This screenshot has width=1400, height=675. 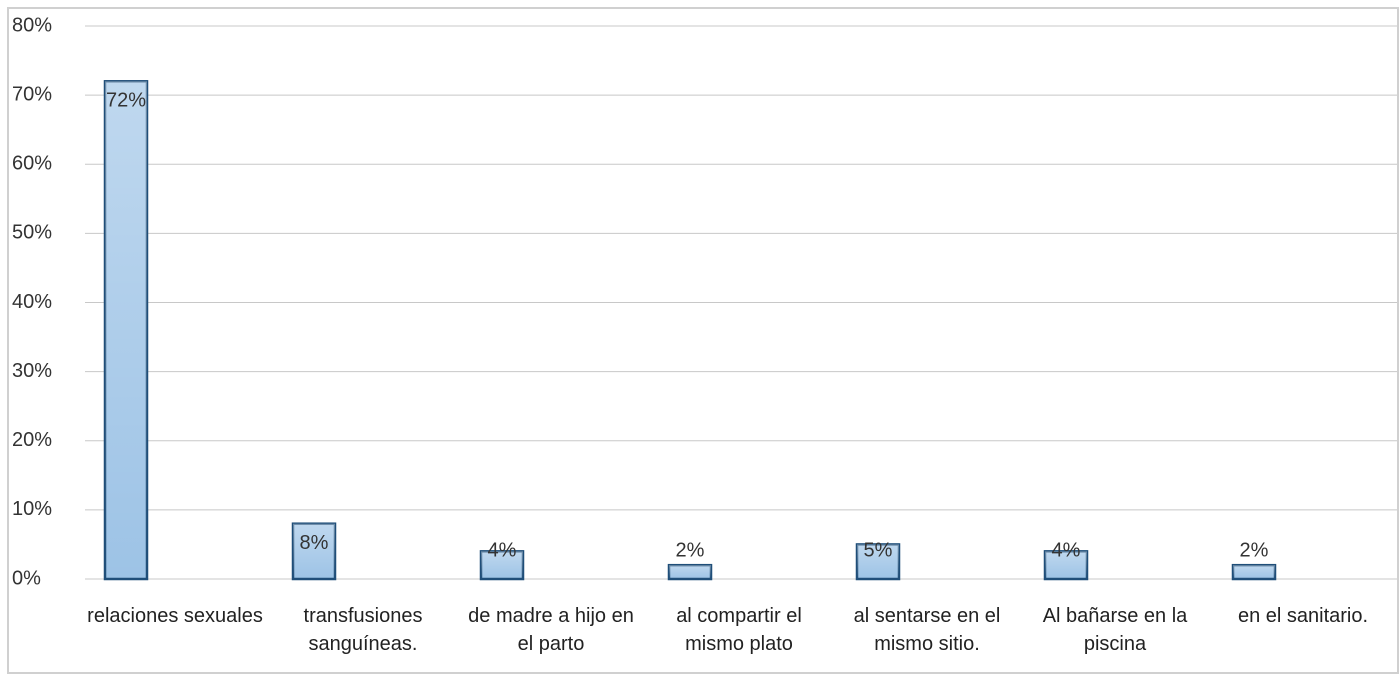 What do you see at coordinates (32, 25) in the screenshot?
I see `y-tick-label: 80%` at bounding box center [32, 25].